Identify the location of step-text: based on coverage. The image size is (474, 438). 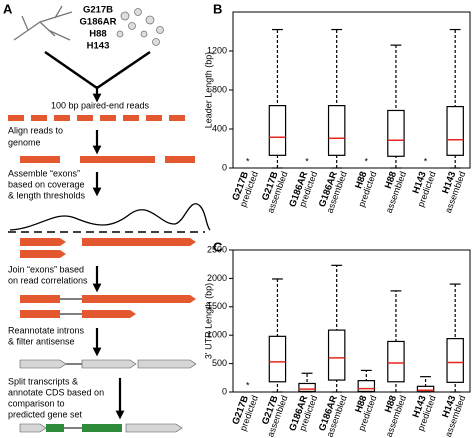
(46, 184).